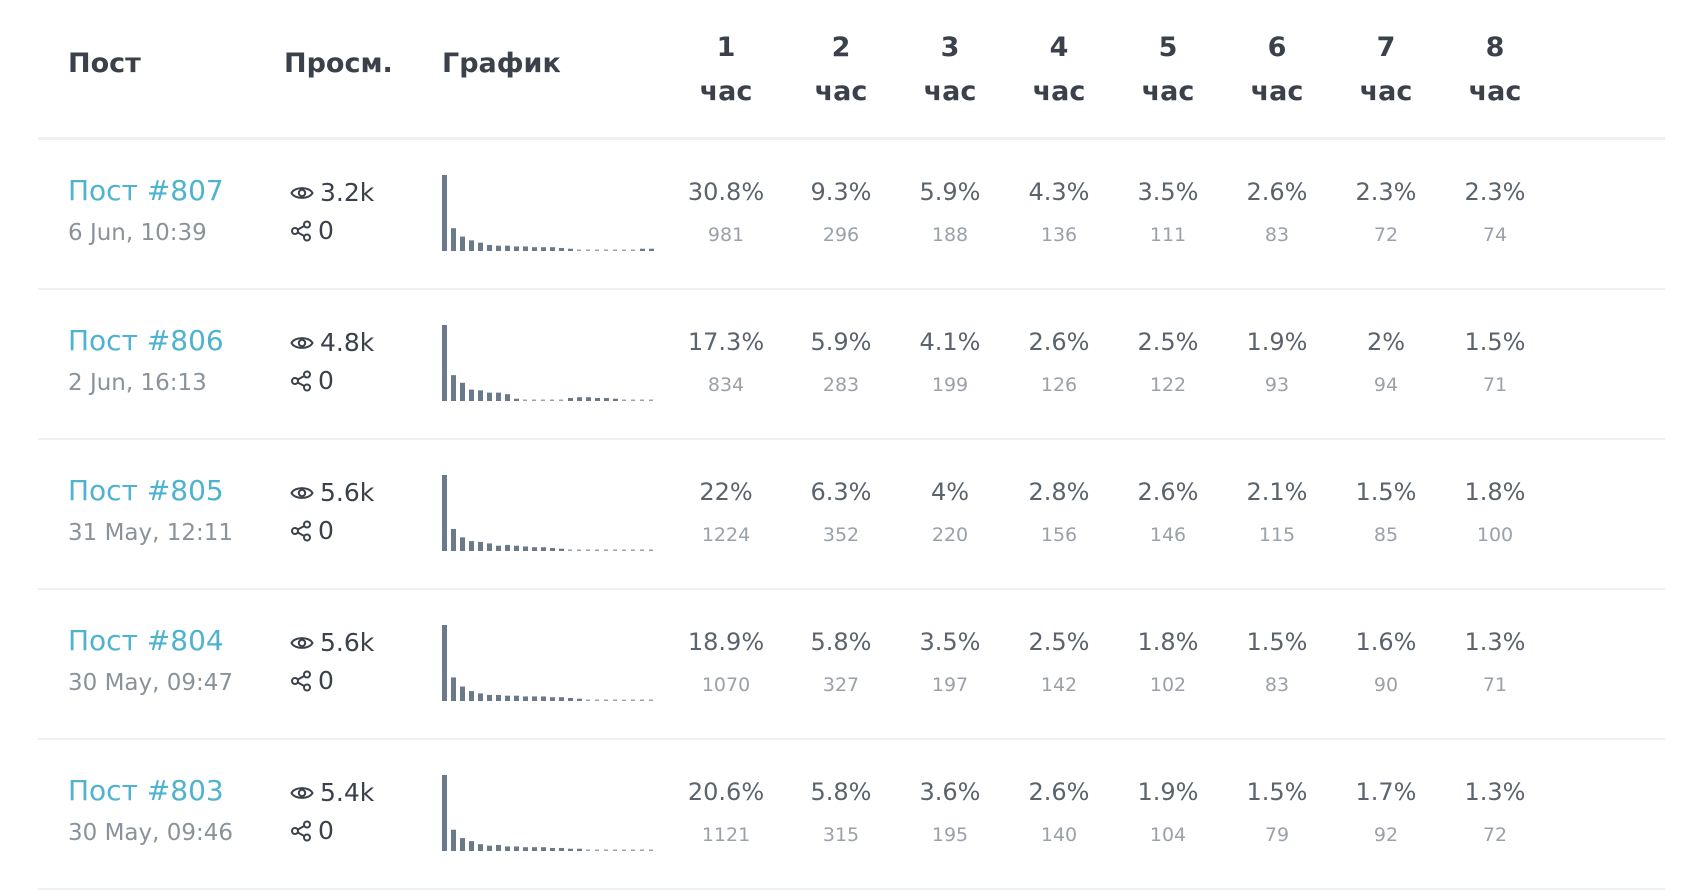 Image resolution: width=1692 pixels, height=890 pixels. What do you see at coordinates (841, 685) in the screenshot?
I see `hour-count: 327` at bounding box center [841, 685].